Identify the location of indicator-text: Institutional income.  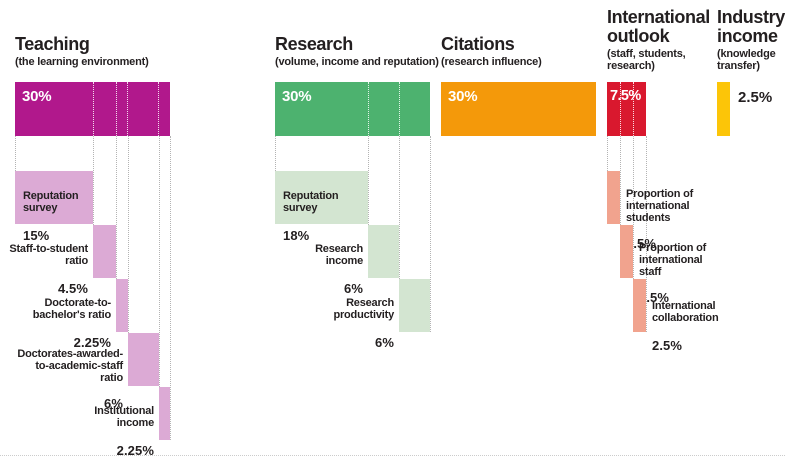
(124, 417).